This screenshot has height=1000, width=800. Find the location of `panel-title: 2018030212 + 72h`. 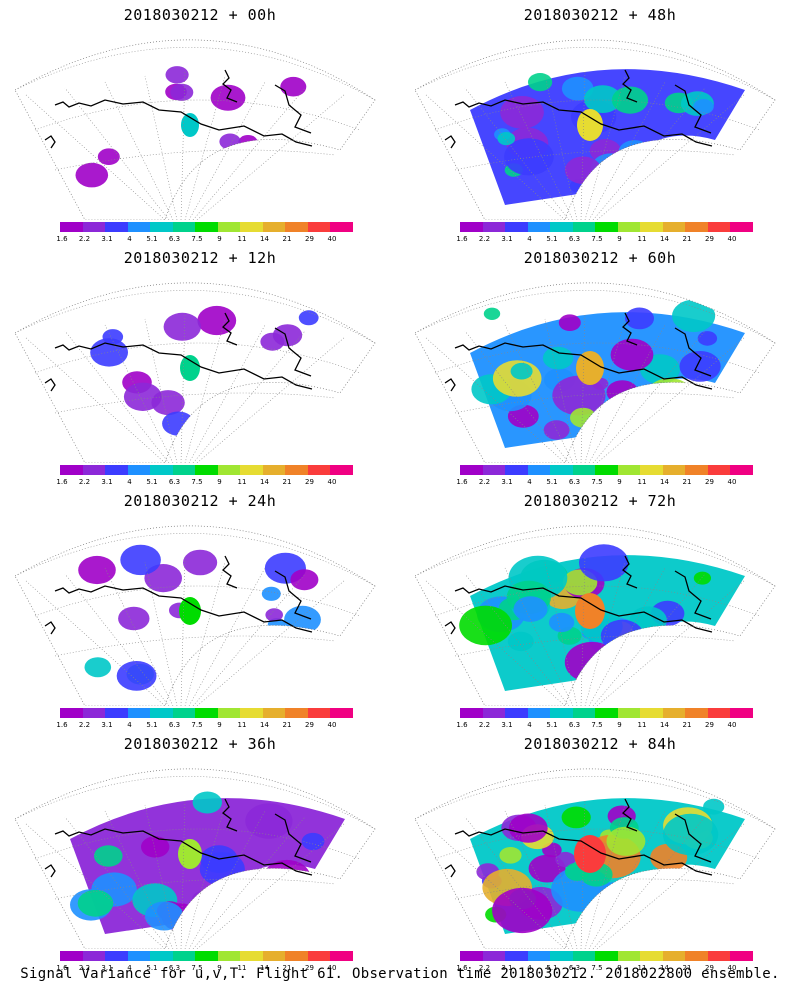

panel-title: 2018030212 + 72h is located at coordinates (600, 501).